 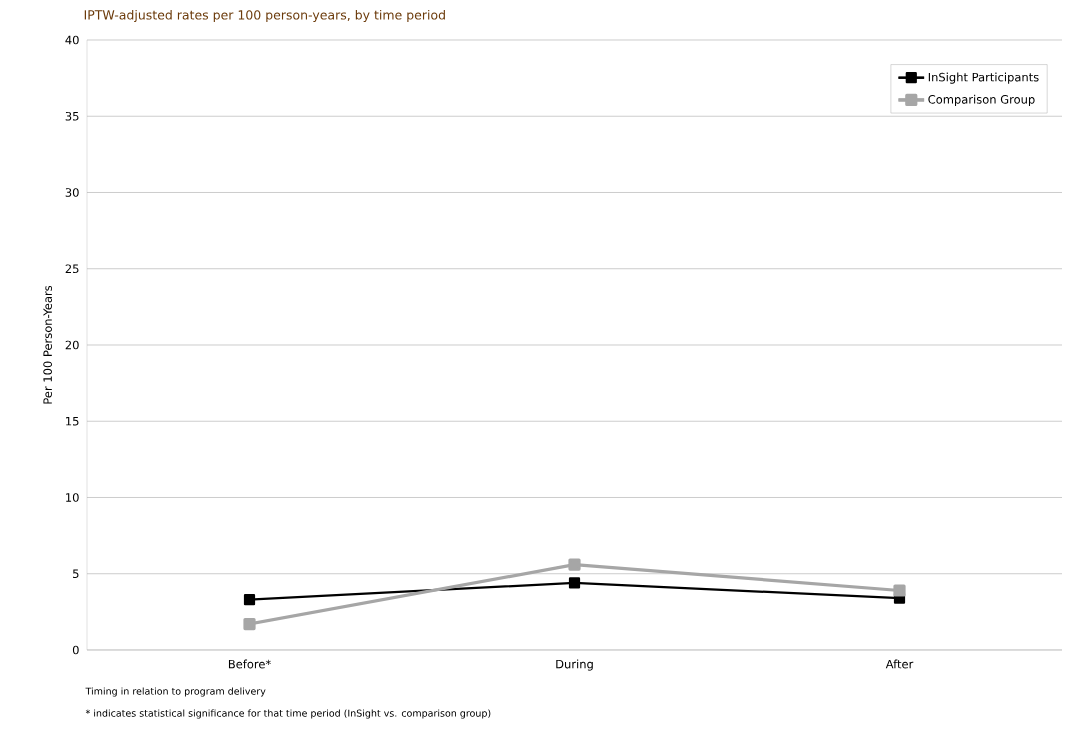 I want to click on x-tick-label: During, so click(x=574, y=665).